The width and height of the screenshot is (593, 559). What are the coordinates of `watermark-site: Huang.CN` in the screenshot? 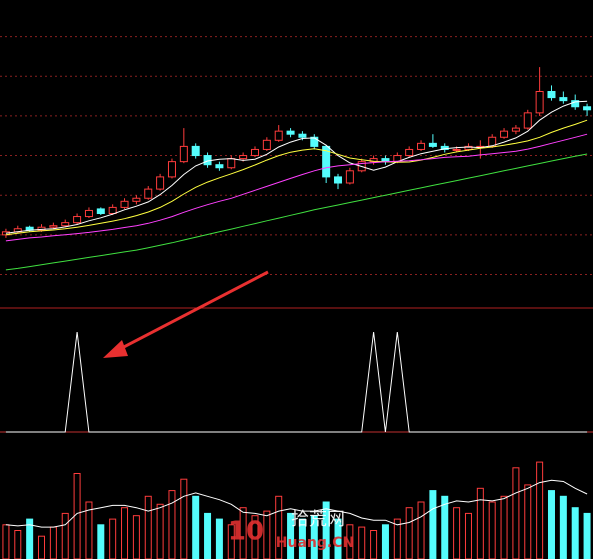 It's located at (315, 543).